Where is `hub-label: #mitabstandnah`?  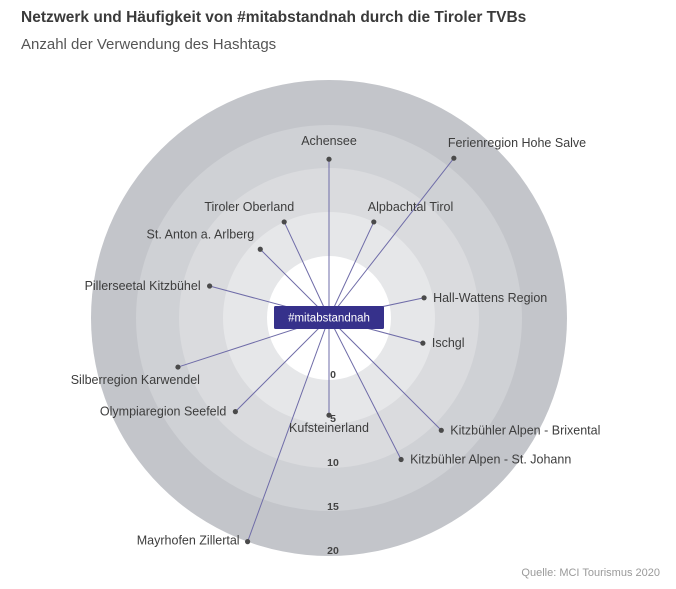 hub-label: #mitabstandnah is located at coordinates (329, 319).